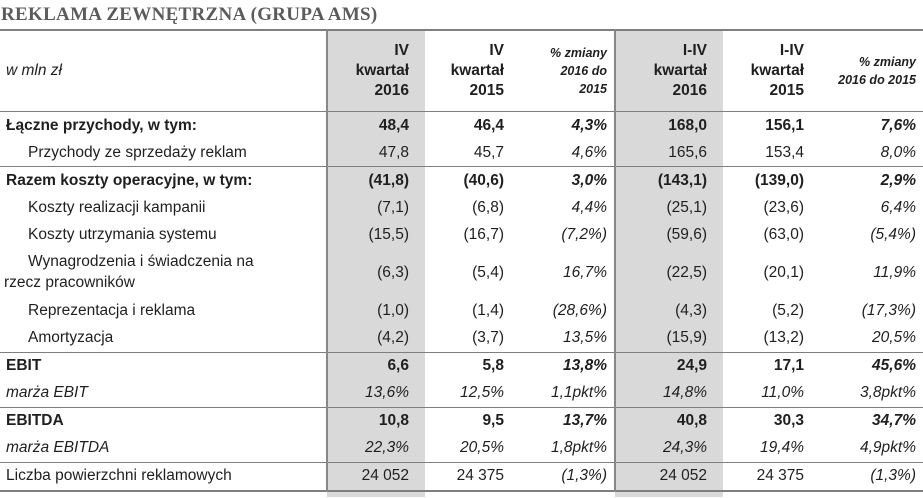 The width and height of the screenshot is (923, 498). Describe the element at coordinates (488, 311) in the screenshot. I see `value-cell: (1,4)` at that location.